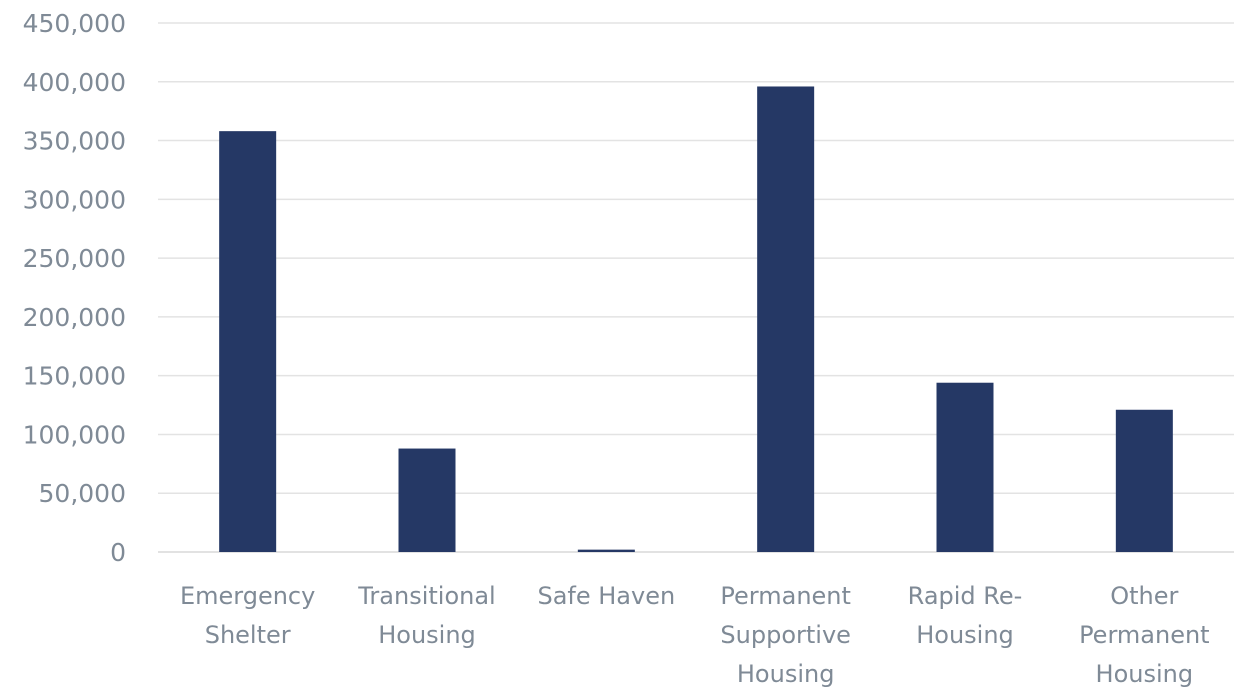  Describe the element at coordinates (74, 141) in the screenshot. I see `y-tick-label: 350,000` at that location.